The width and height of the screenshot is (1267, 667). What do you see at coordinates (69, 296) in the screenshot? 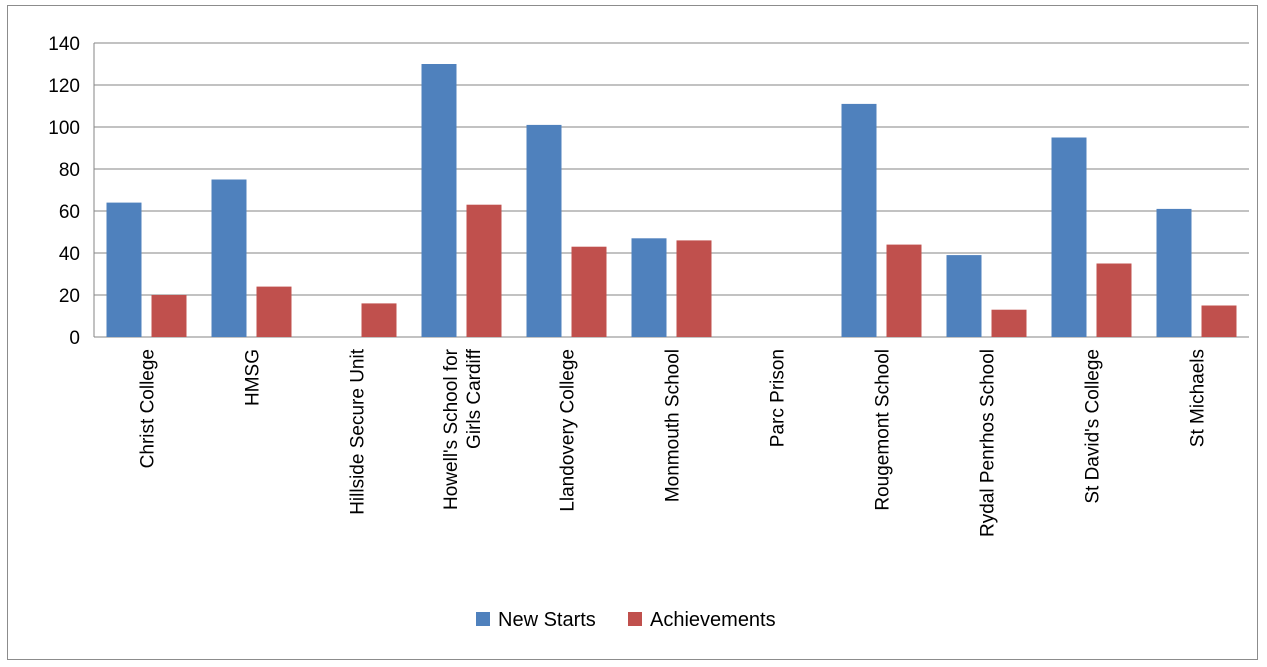
I see `y-tick-label: 20` at bounding box center [69, 296].